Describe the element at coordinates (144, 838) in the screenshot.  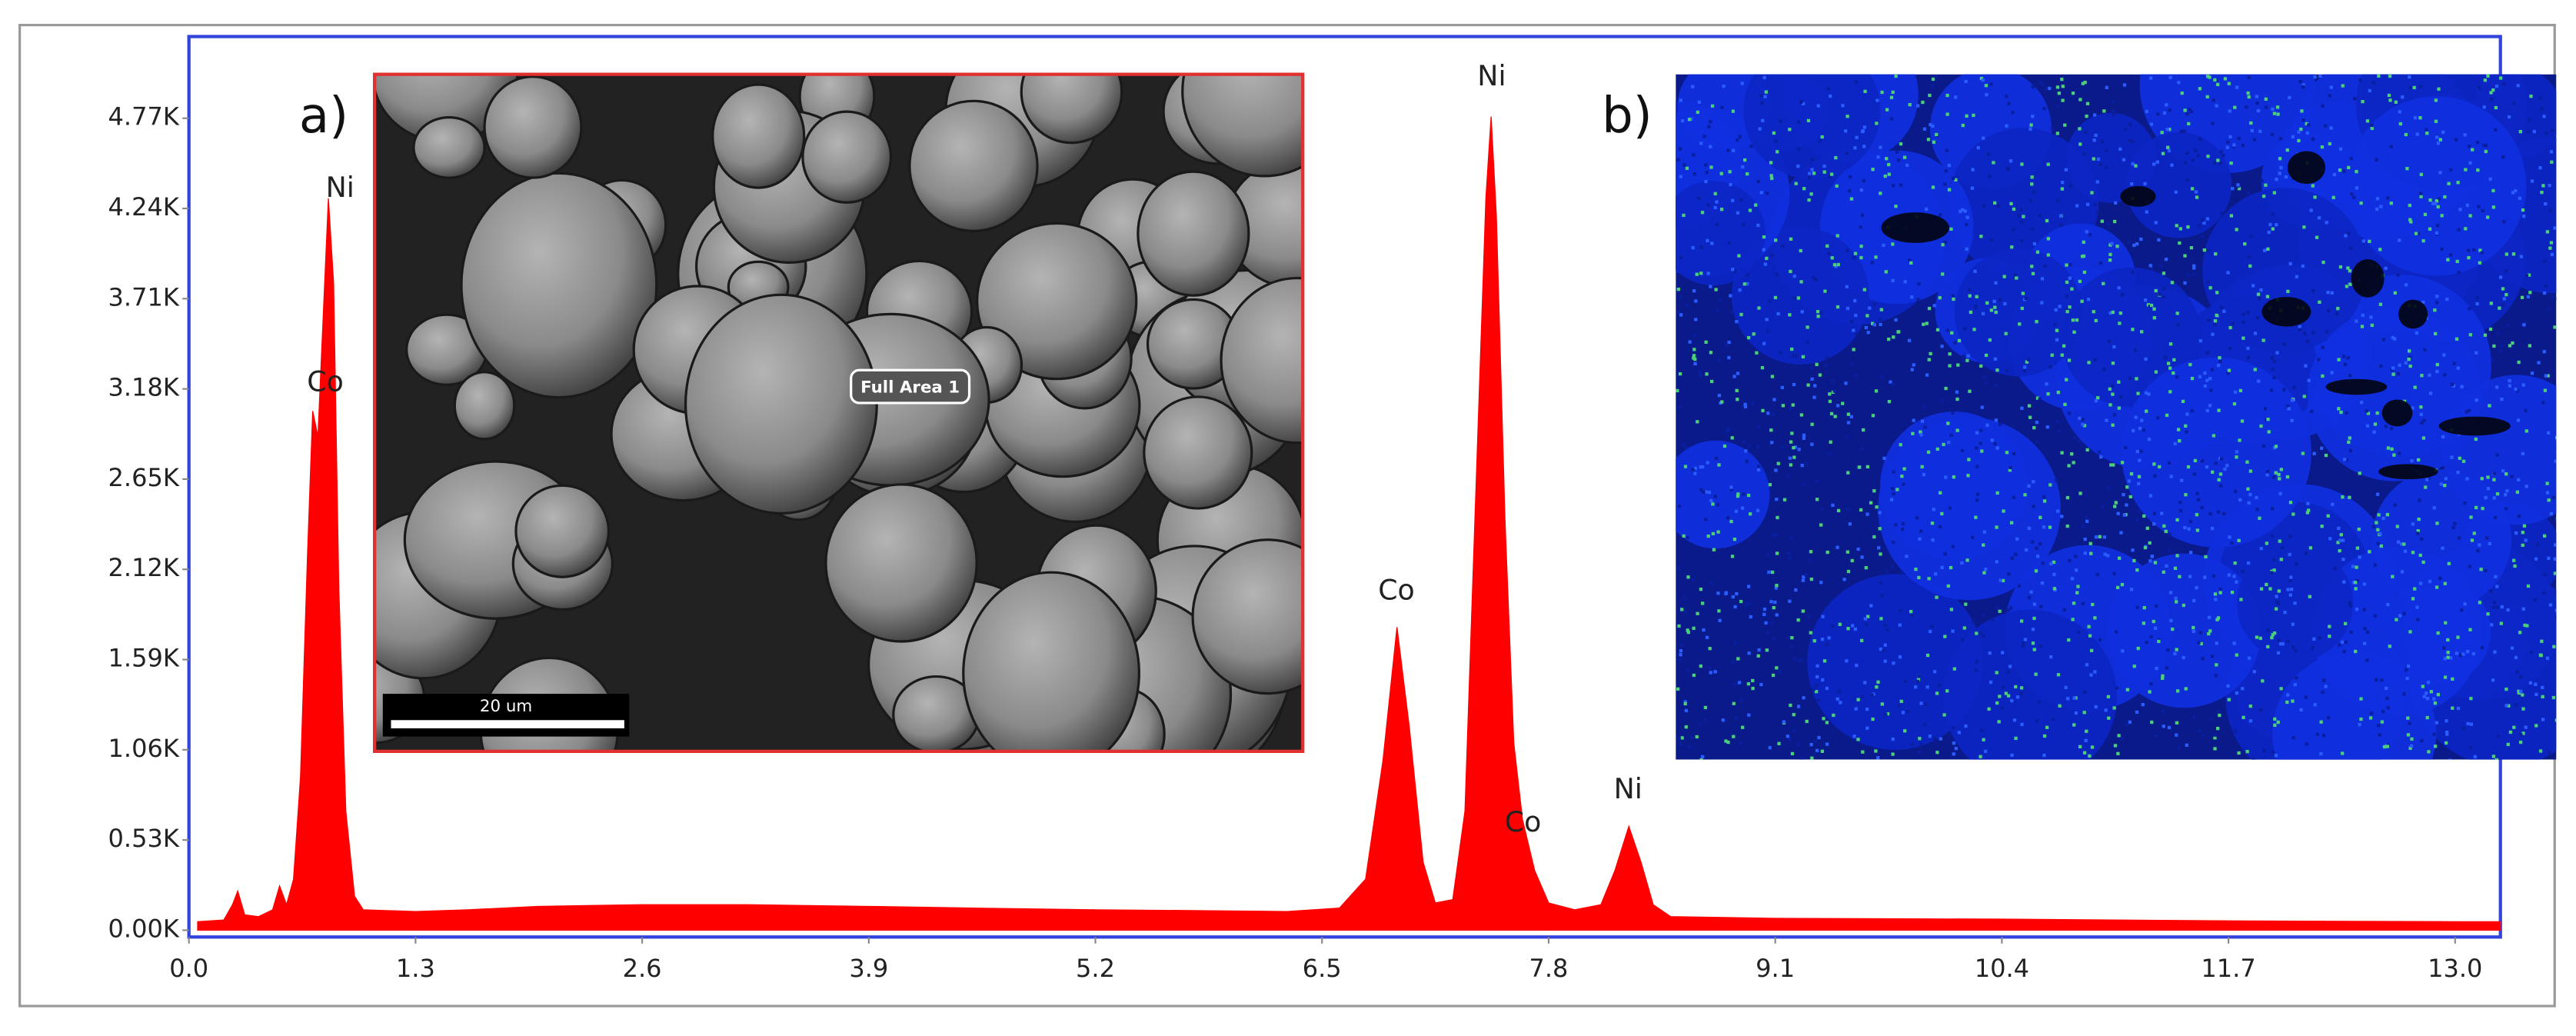
I see `y-tick-label: 0.53K` at that location.